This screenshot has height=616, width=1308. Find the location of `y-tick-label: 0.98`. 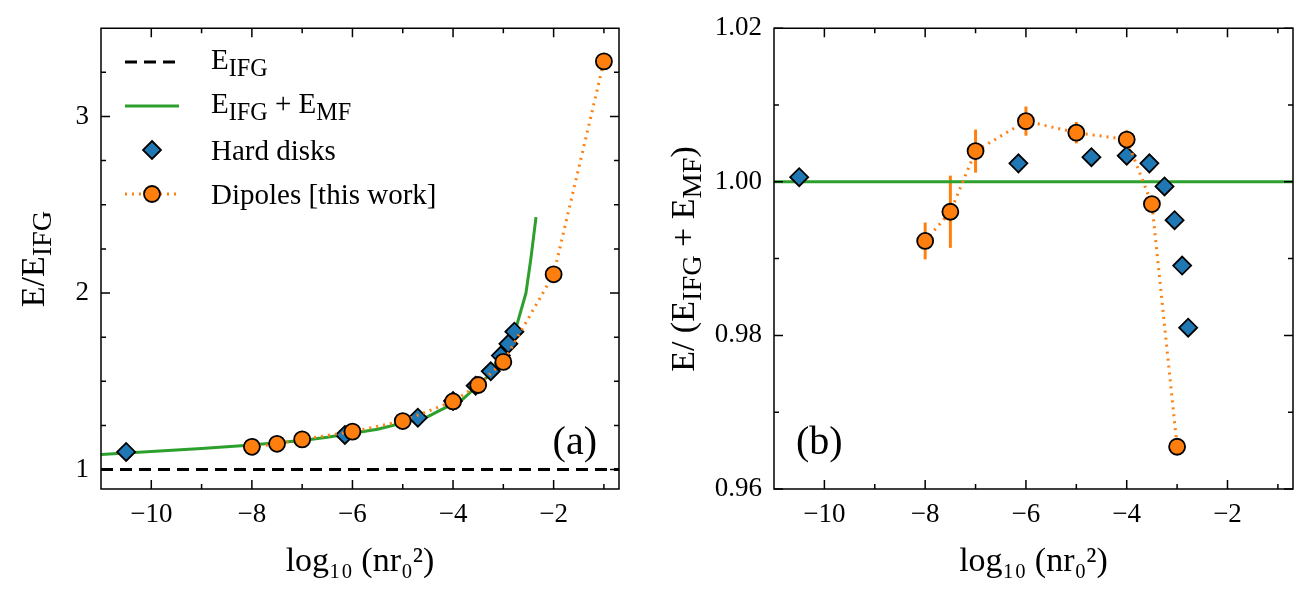

y-tick-label: 0.98 is located at coordinates (738, 333).